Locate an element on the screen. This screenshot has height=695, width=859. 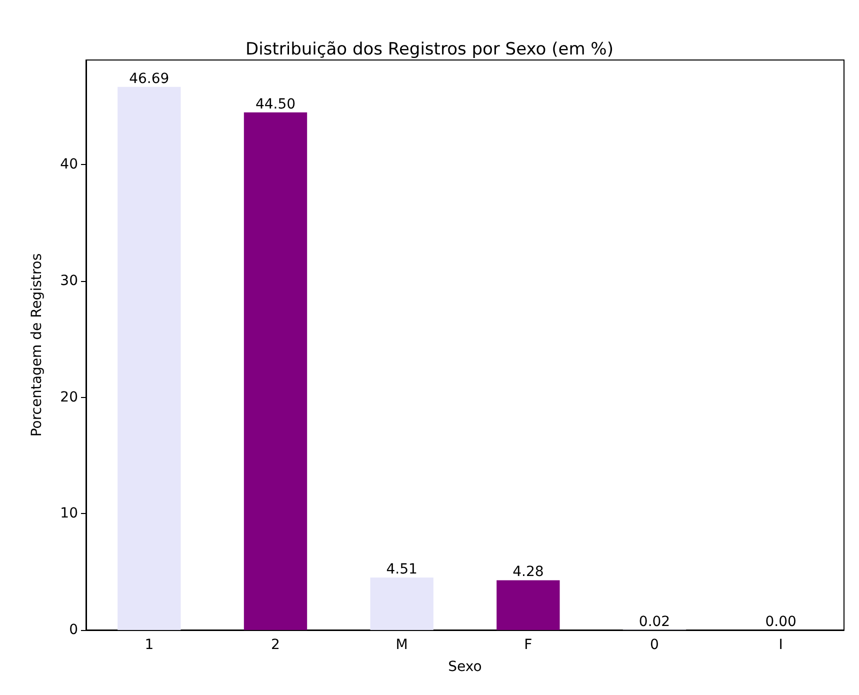
y-tick-label: 10 is located at coordinates (69, 514).